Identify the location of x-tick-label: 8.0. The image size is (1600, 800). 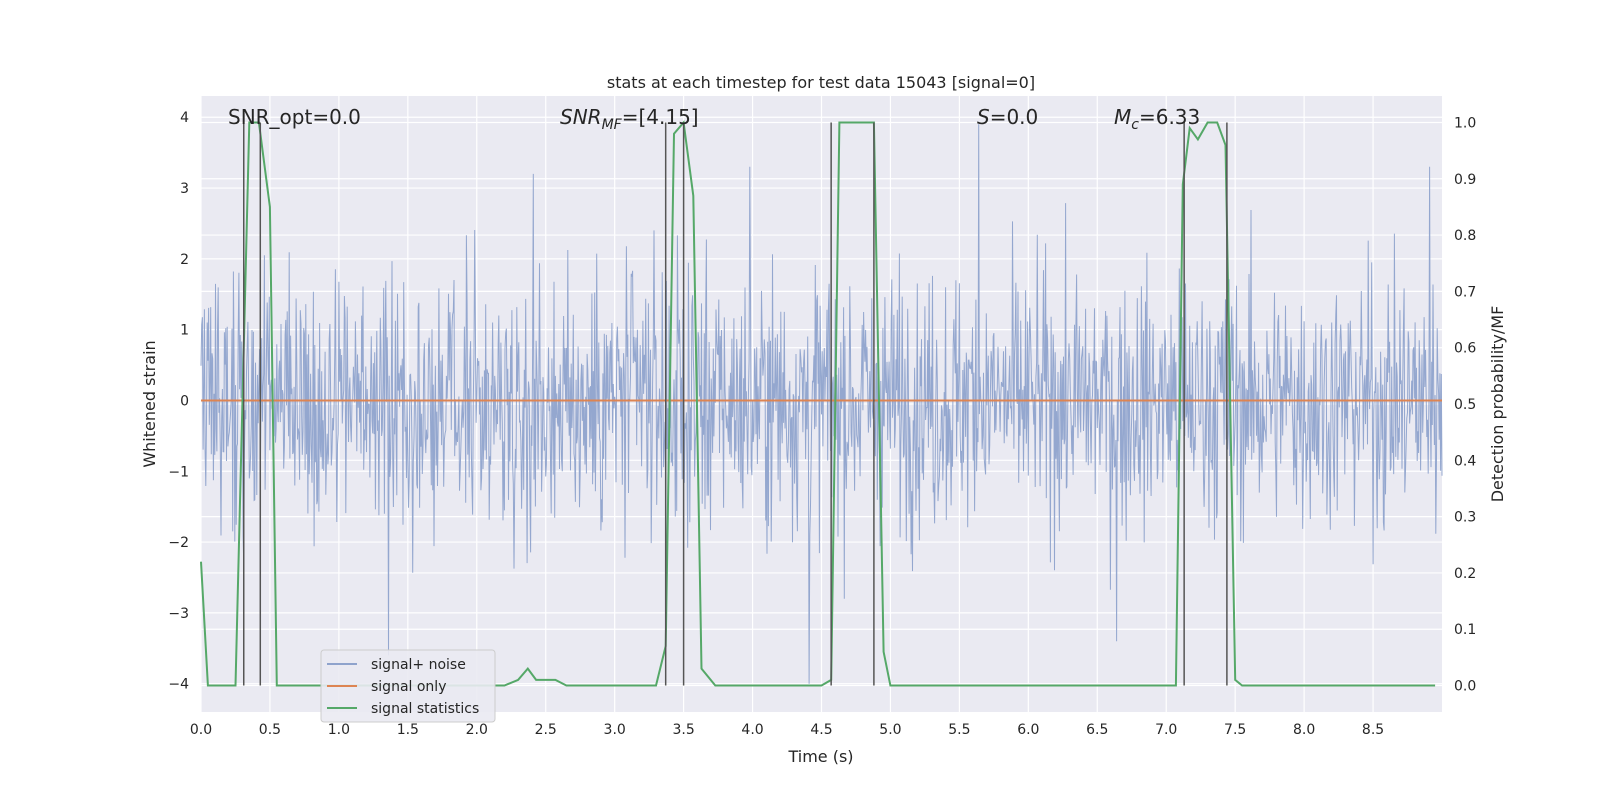
(1304, 730).